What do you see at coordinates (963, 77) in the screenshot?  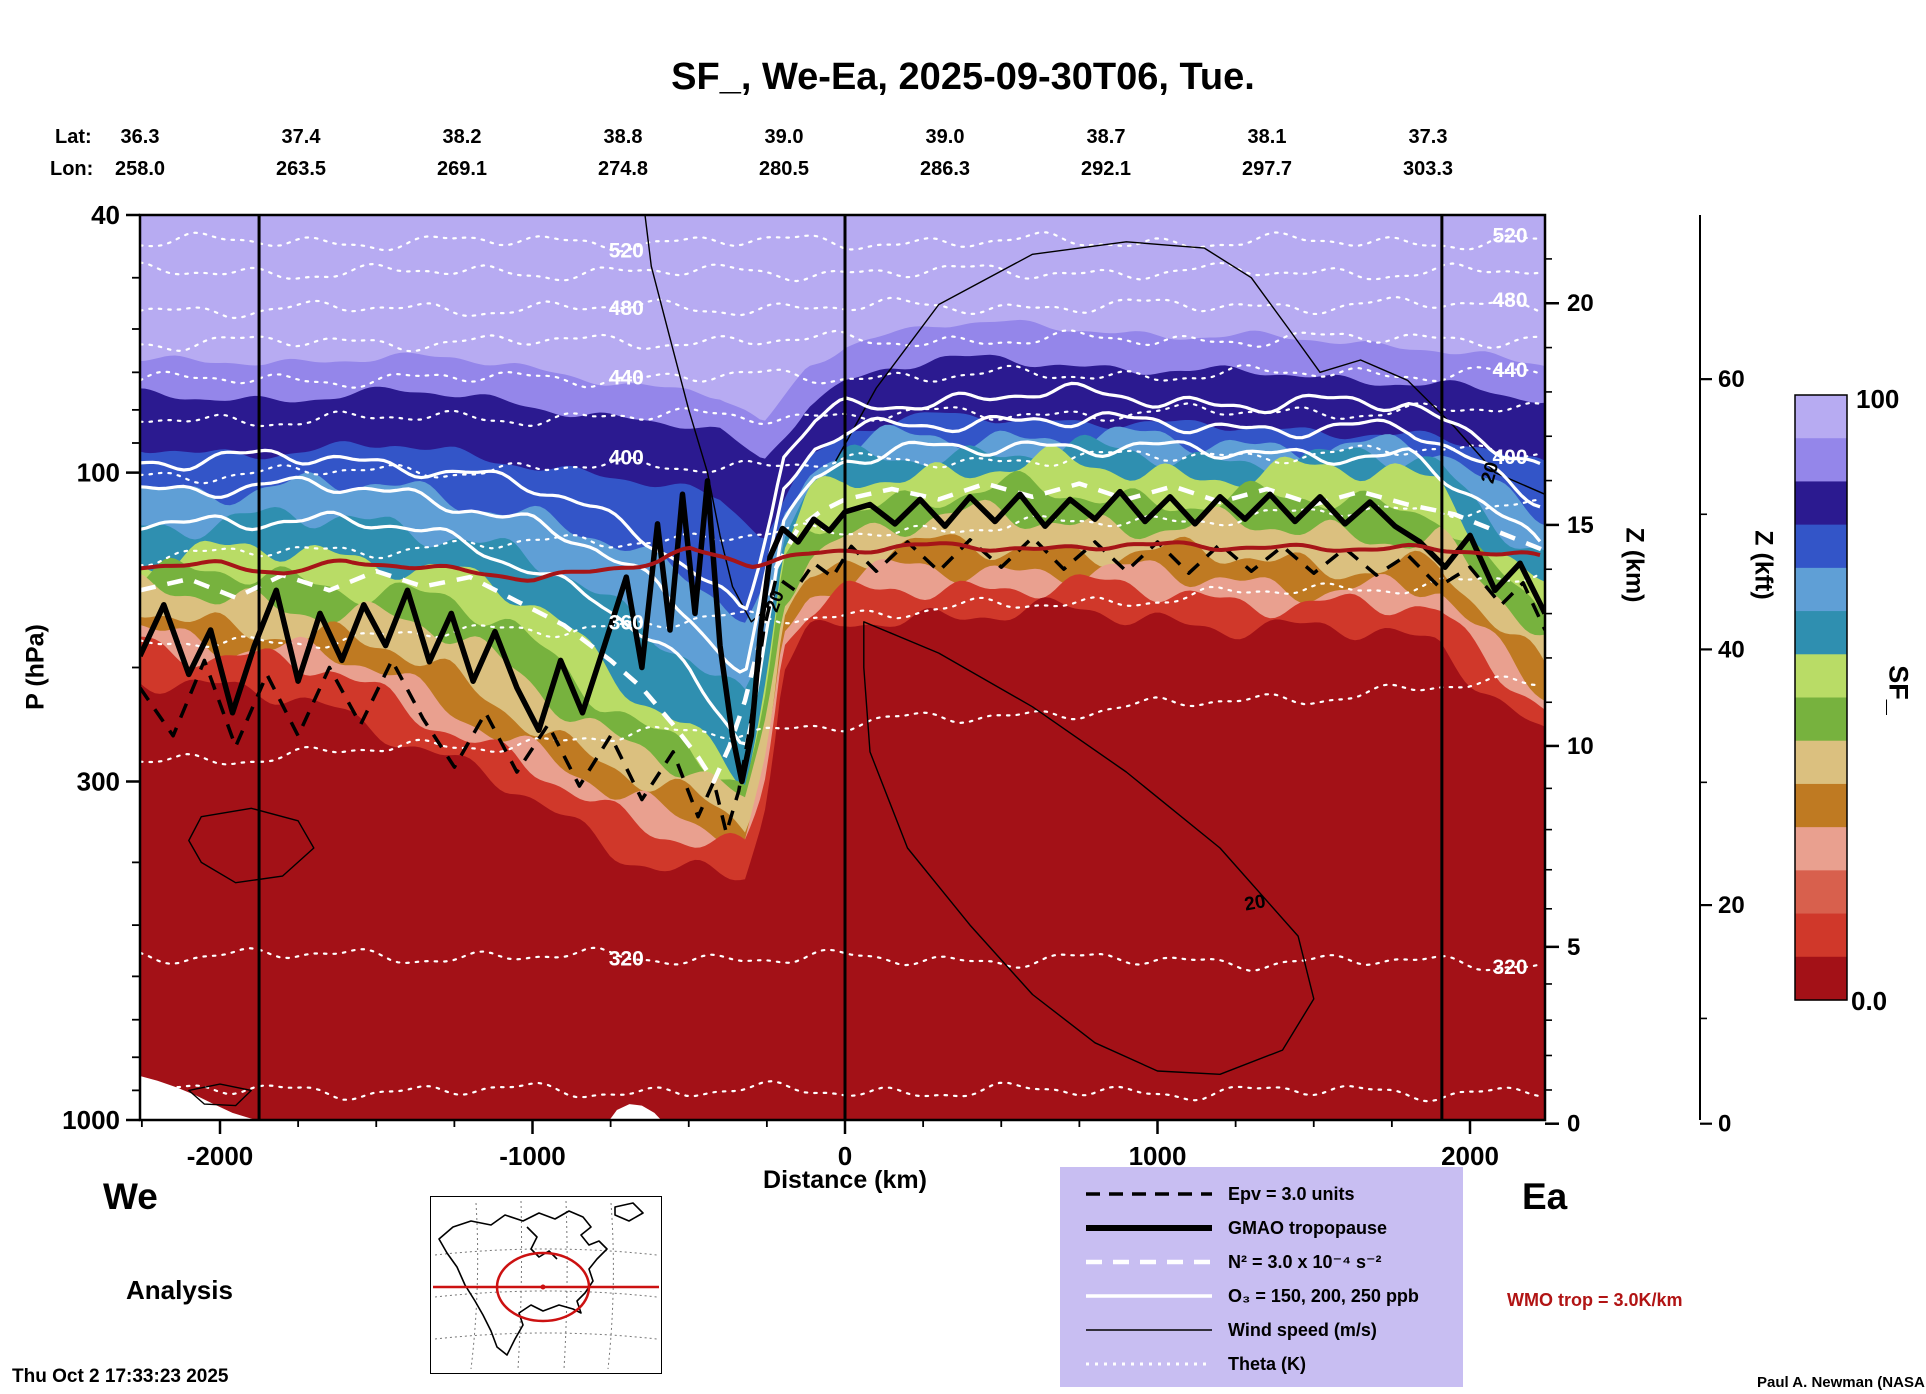 I see `chart-title: SF_, We-Ea, 2025-09-30T06, Tue.` at bounding box center [963, 77].